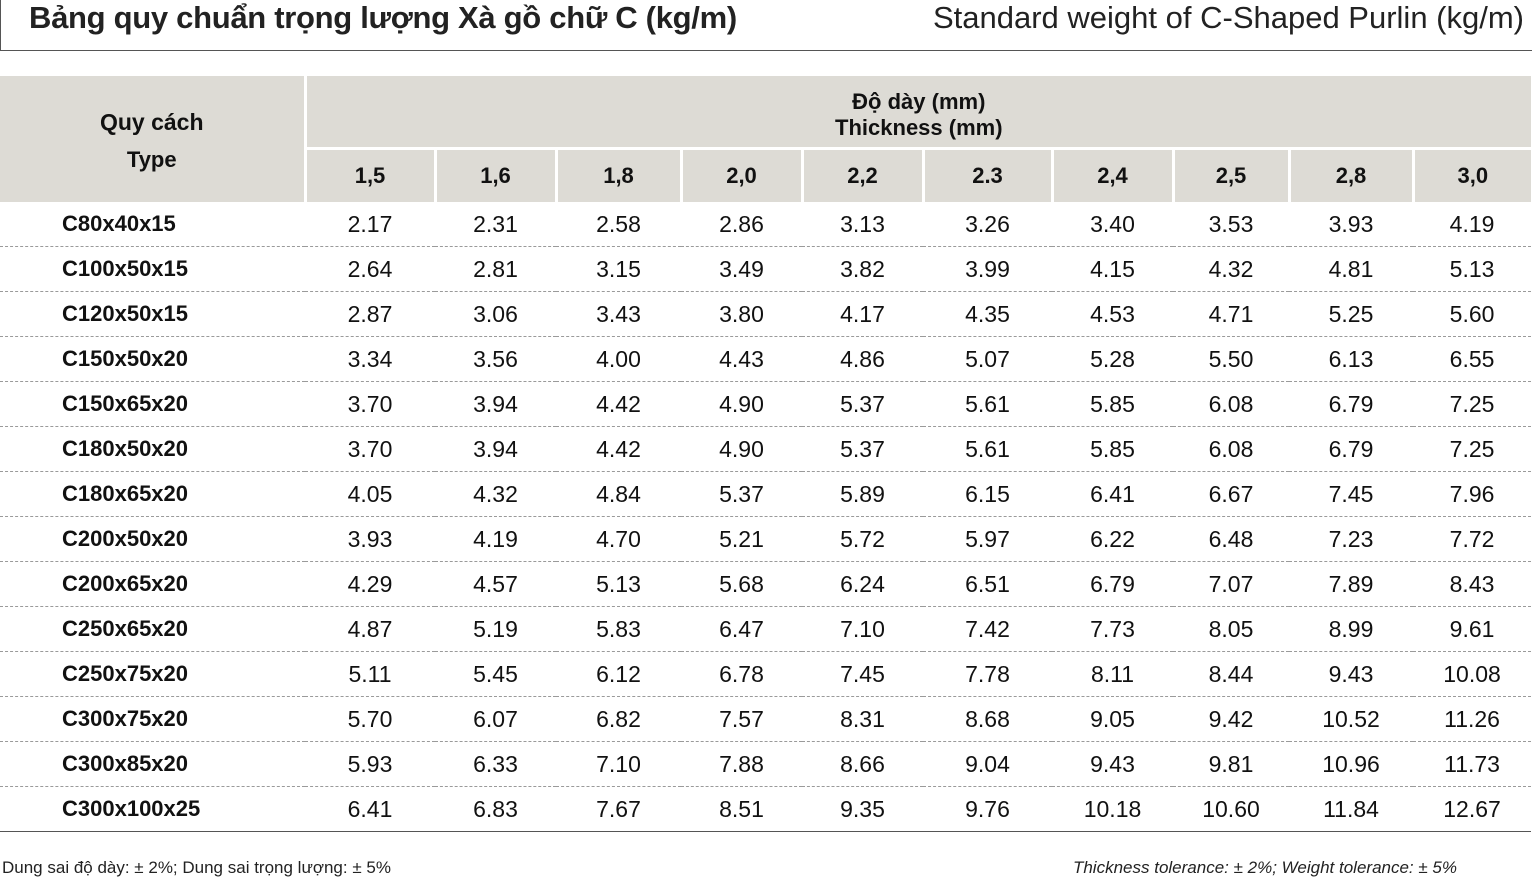 The height and width of the screenshot is (880, 1535). I want to click on weight-cell: 12.67, so click(1472, 809).